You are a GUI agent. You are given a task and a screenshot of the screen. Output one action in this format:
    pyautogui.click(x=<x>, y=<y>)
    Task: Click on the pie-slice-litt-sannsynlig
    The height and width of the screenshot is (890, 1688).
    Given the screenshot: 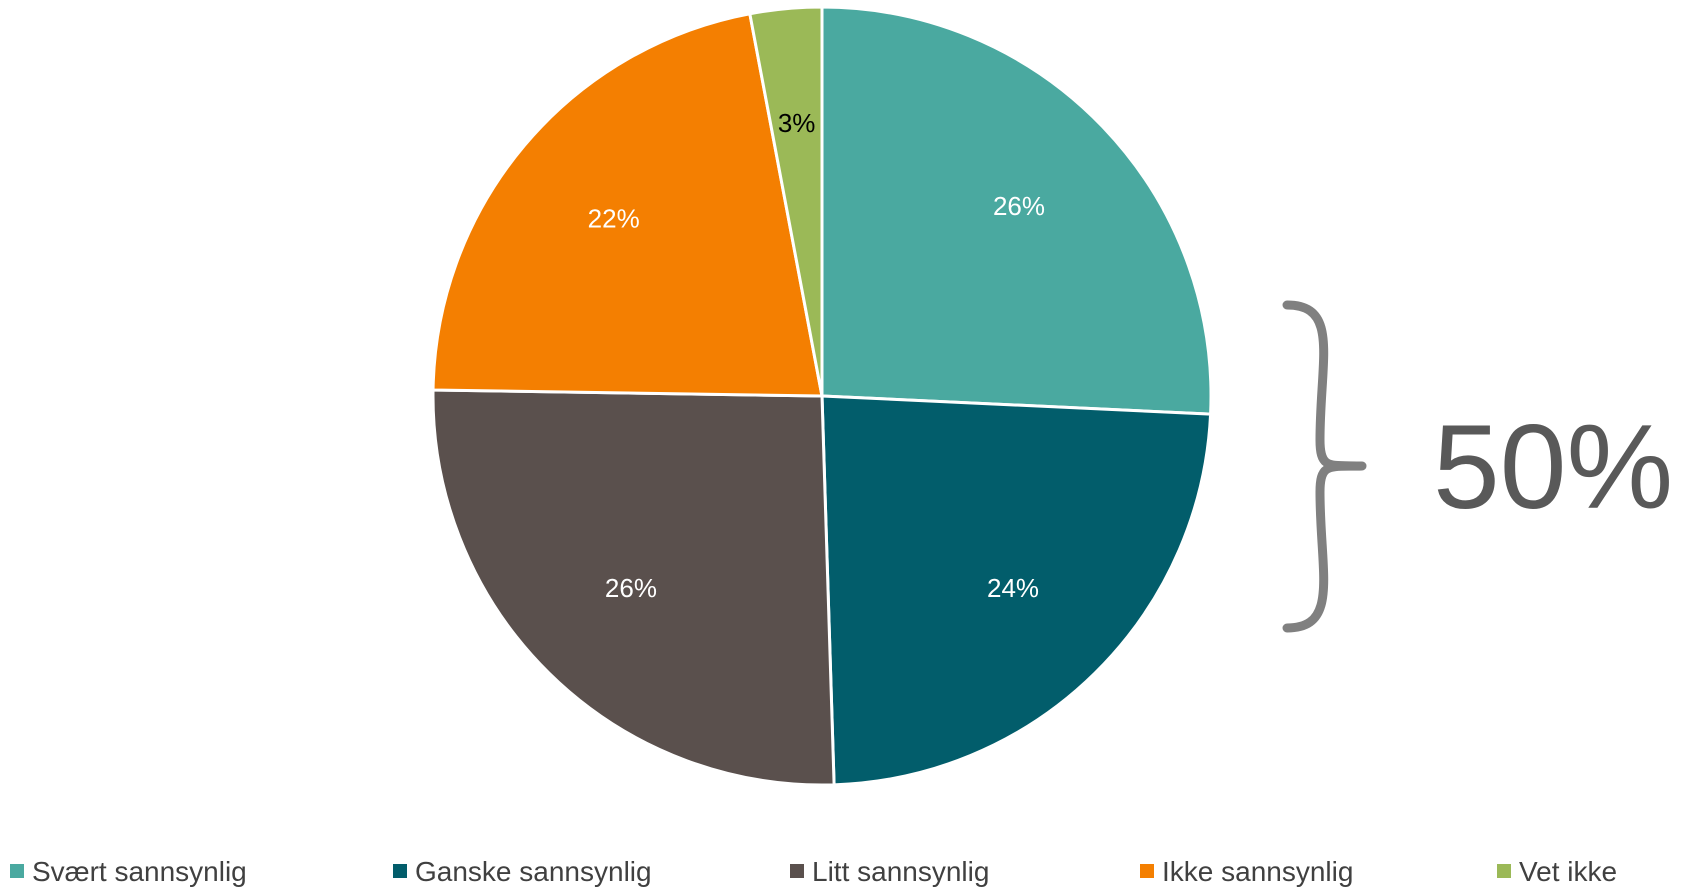 What is the action you would take?
    pyautogui.click(x=633, y=587)
    